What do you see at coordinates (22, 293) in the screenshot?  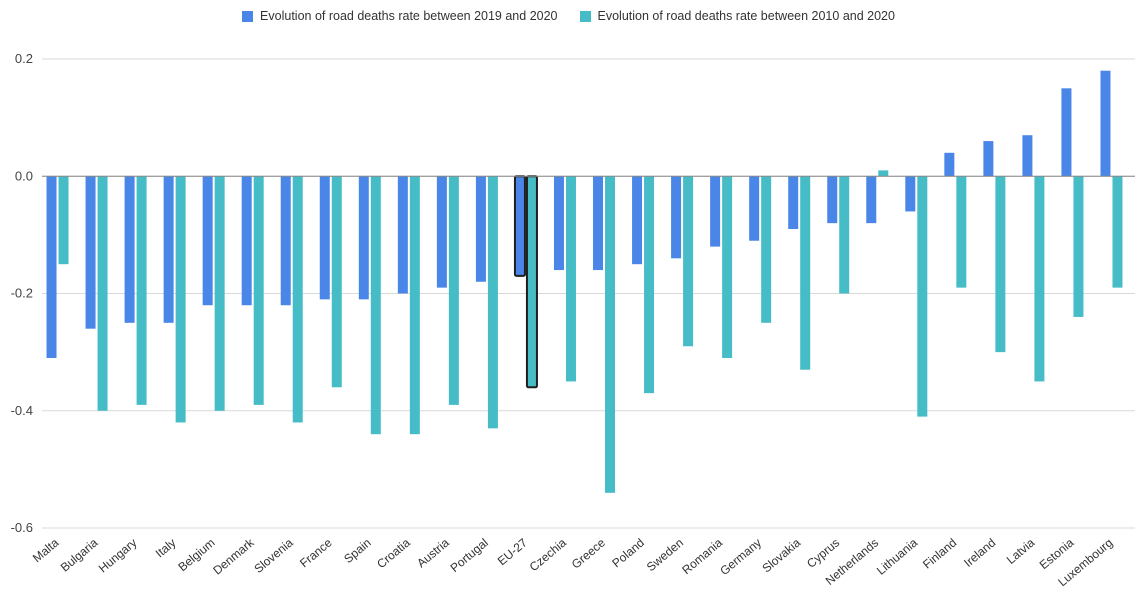 I see `y-tick-label: -0.2` at bounding box center [22, 293].